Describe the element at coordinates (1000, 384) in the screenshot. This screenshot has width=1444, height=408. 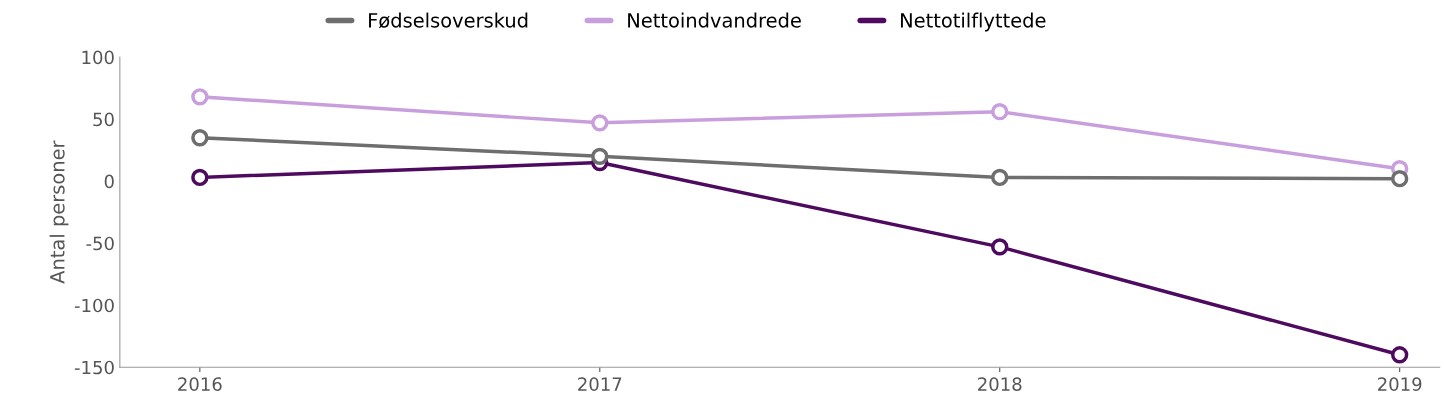
I see `x-tick-label: 2018` at that location.